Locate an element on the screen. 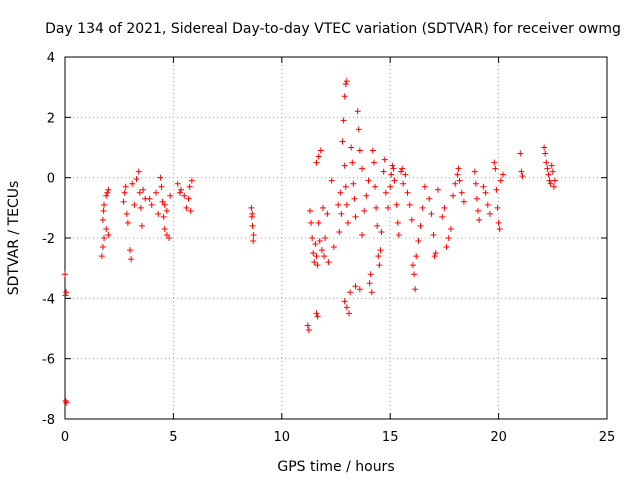  x-tick-label: 0 is located at coordinates (65, 437).